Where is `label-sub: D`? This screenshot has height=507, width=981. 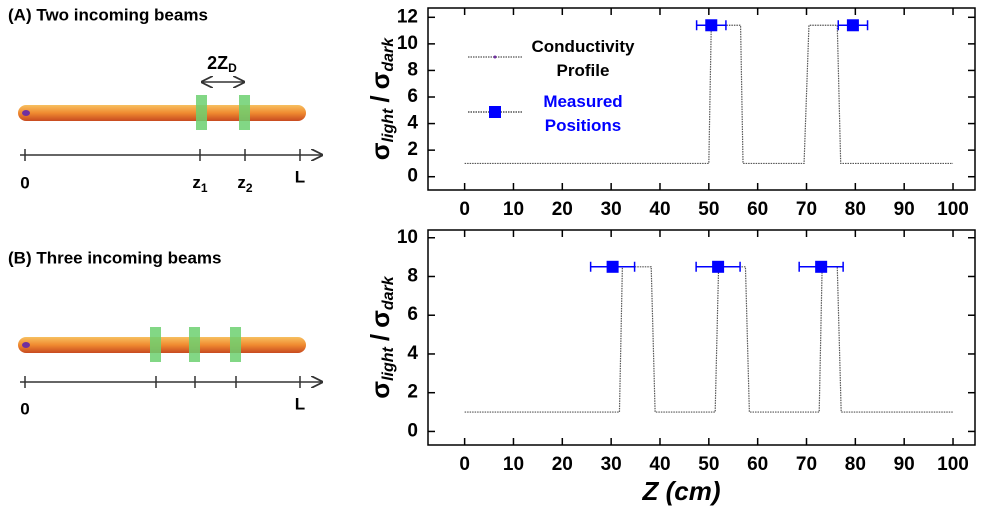
label-sub: D is located at coordinates (232, 68).